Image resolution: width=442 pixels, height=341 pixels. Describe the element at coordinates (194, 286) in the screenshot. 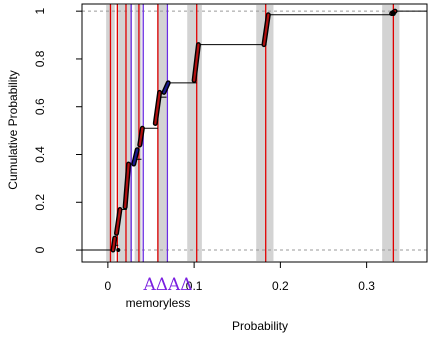

I see `x-tick-label: 0.1` at that location.